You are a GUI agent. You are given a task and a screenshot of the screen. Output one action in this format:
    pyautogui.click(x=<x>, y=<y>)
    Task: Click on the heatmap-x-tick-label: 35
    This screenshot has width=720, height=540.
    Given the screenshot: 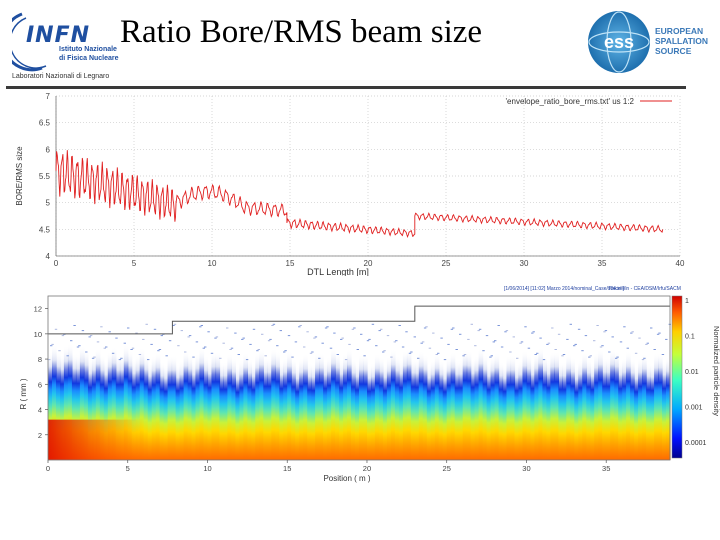 What is the action you would take?
    pyautogui.click(x=606, y=468)
    